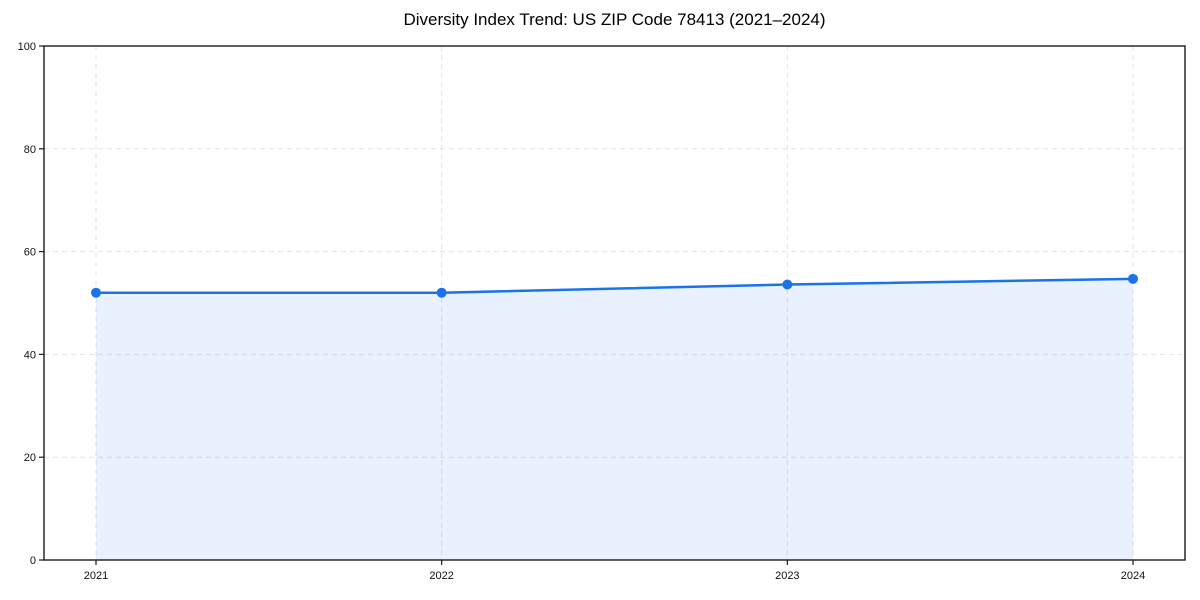 This screenshot has height=600, width=1200. I want to click on x-axis-tick-label: 2023, so click(787, 576).